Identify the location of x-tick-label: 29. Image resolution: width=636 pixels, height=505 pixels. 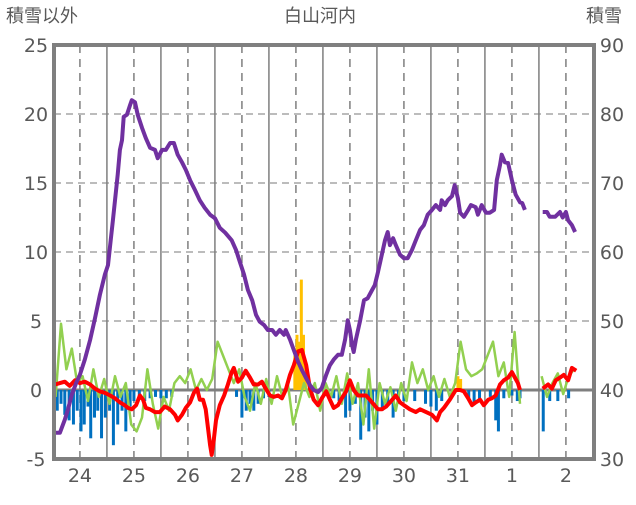
(350, 476).